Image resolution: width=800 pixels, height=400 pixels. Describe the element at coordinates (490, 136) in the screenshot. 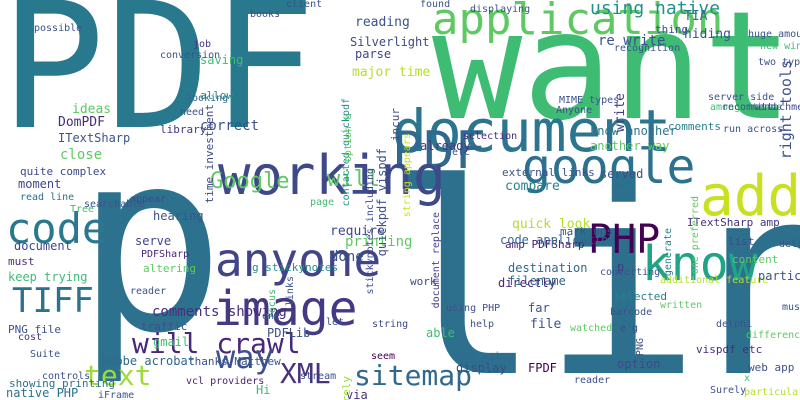

I see `cloud-word: selection` at that location.